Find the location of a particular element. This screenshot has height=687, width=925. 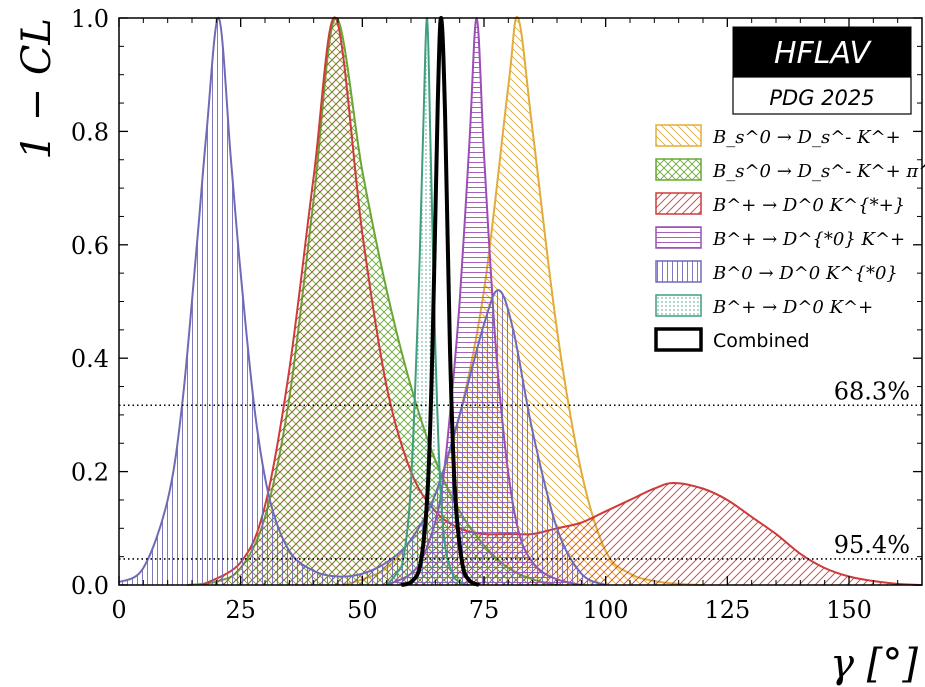

badge-title-box is located at coordinates (822, 52).